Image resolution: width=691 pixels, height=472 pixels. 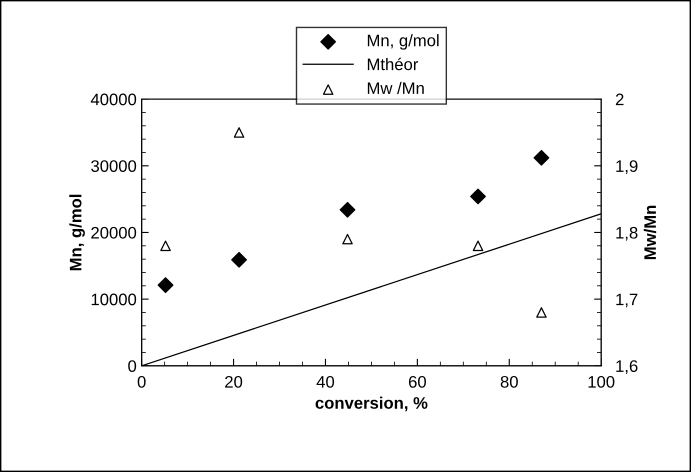 I want to click on x-tick-label: 20, so click(x=233, y=382).